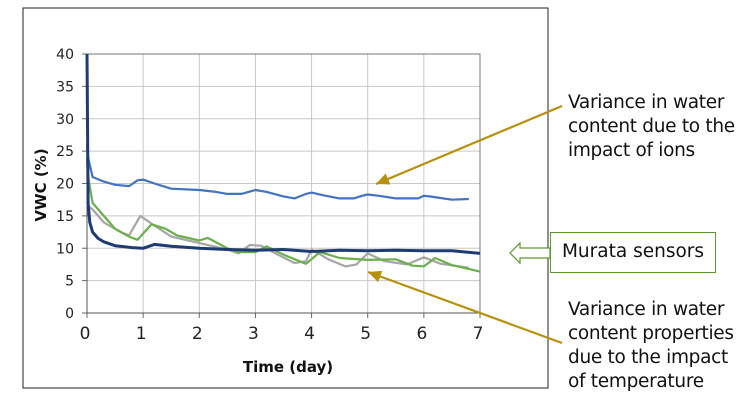 Image resolution: width=750 pixels, height=400 pixels. I want to click on y-tick-label: 20, so click(65, 185).